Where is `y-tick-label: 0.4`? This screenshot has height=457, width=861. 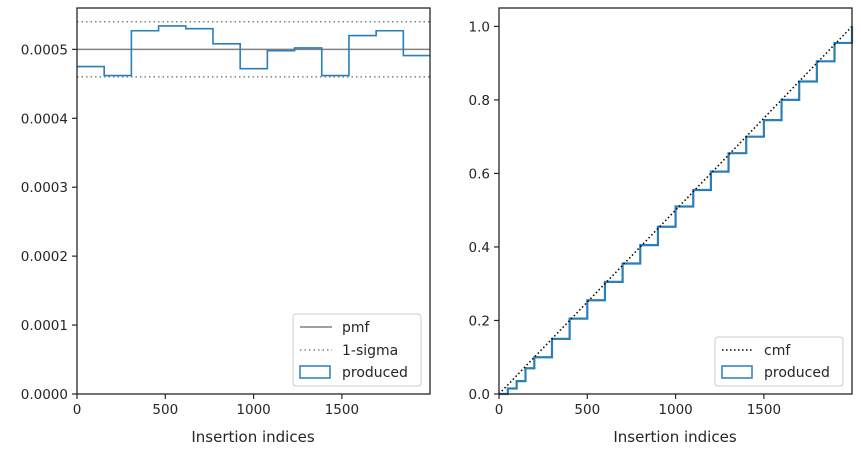 y-tick-label: 0.4 is located at coordinates (479, 248).